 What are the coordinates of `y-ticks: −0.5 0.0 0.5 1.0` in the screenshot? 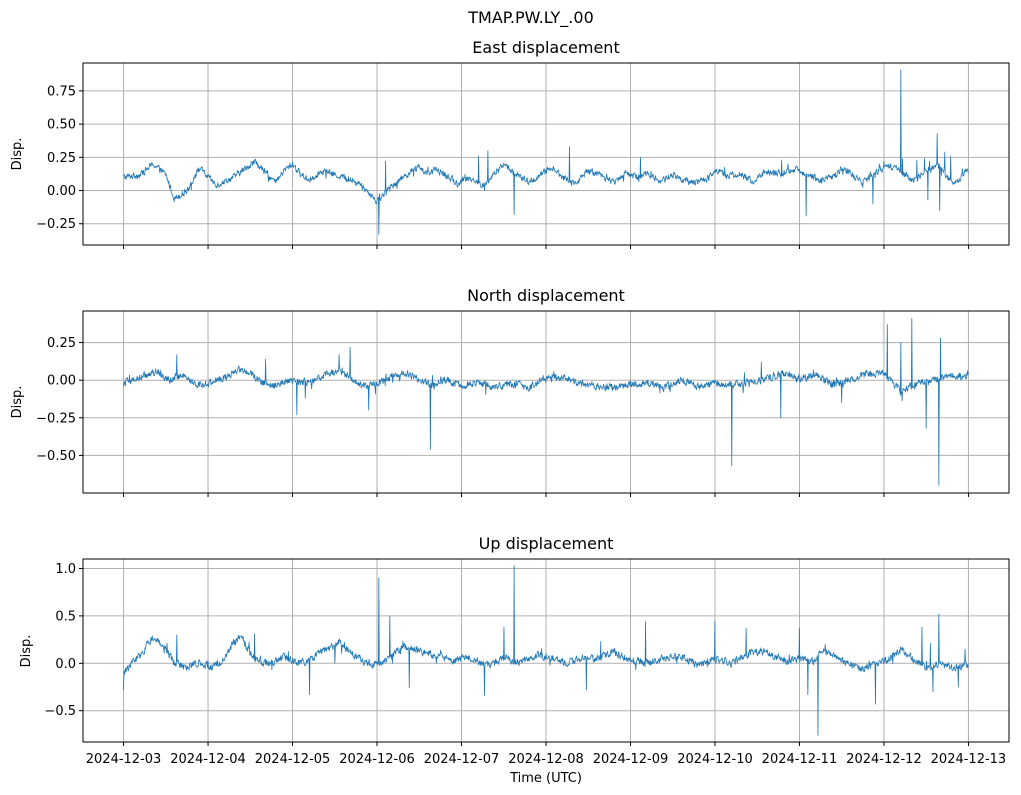 It's located at (63, 640).